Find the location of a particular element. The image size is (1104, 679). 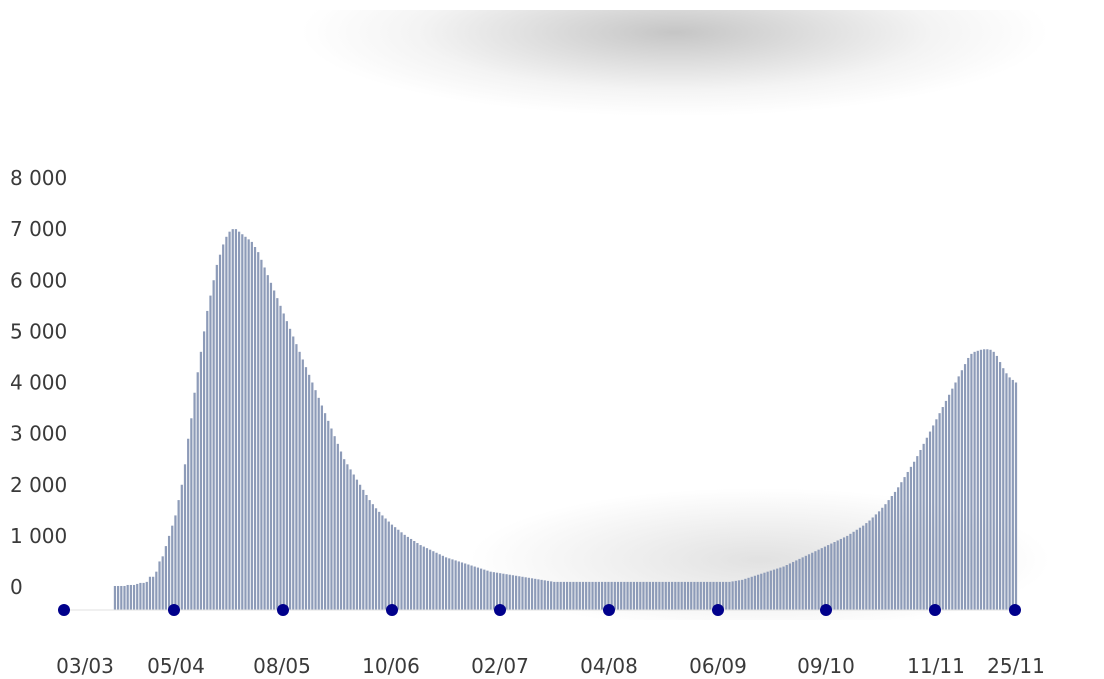

x-tick-label: 06/09 is located at coordinates (718, 666).